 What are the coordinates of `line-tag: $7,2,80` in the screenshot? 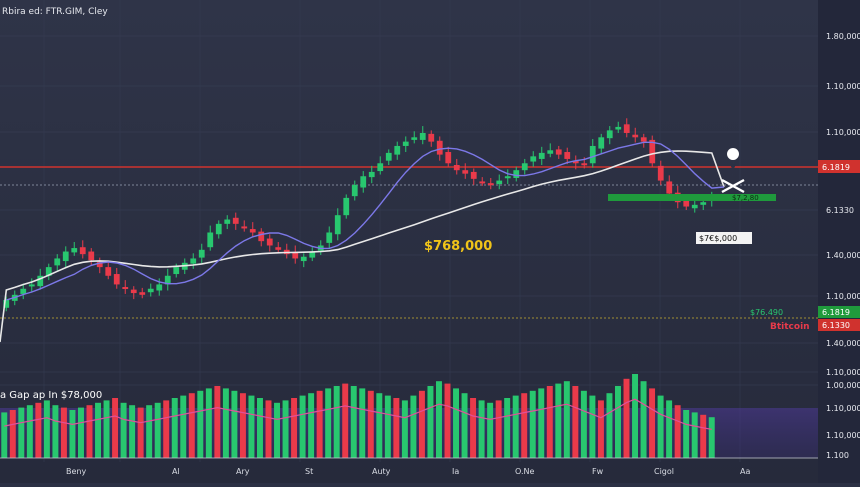 It's located at (745, 198).